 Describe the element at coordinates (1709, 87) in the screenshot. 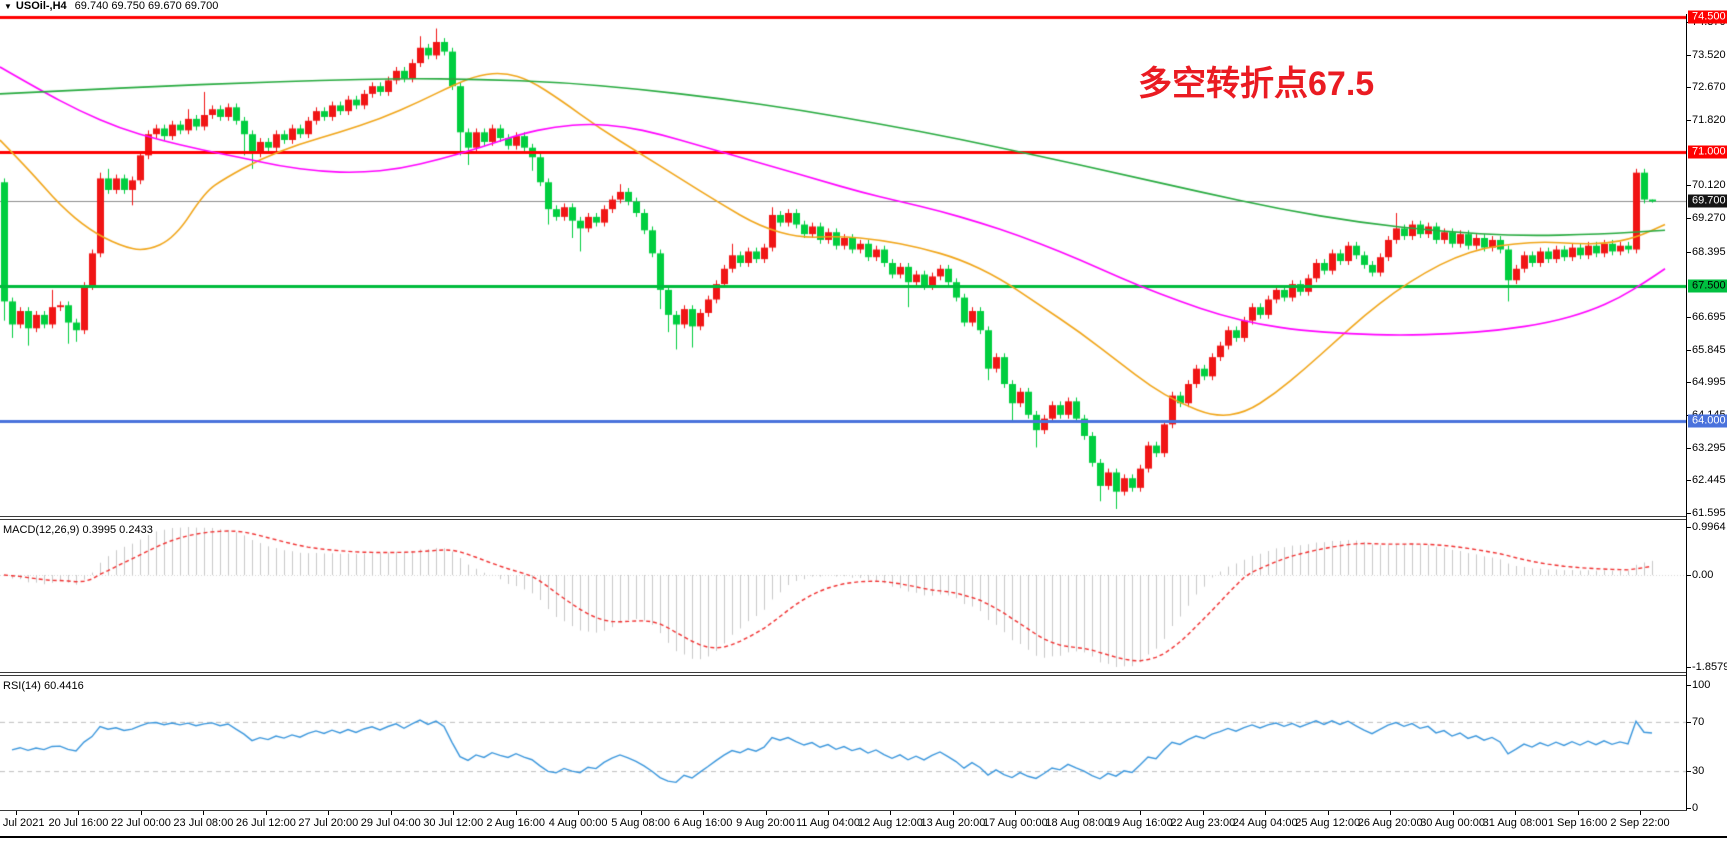

I see `price-axis-label: 72.670` at that location.